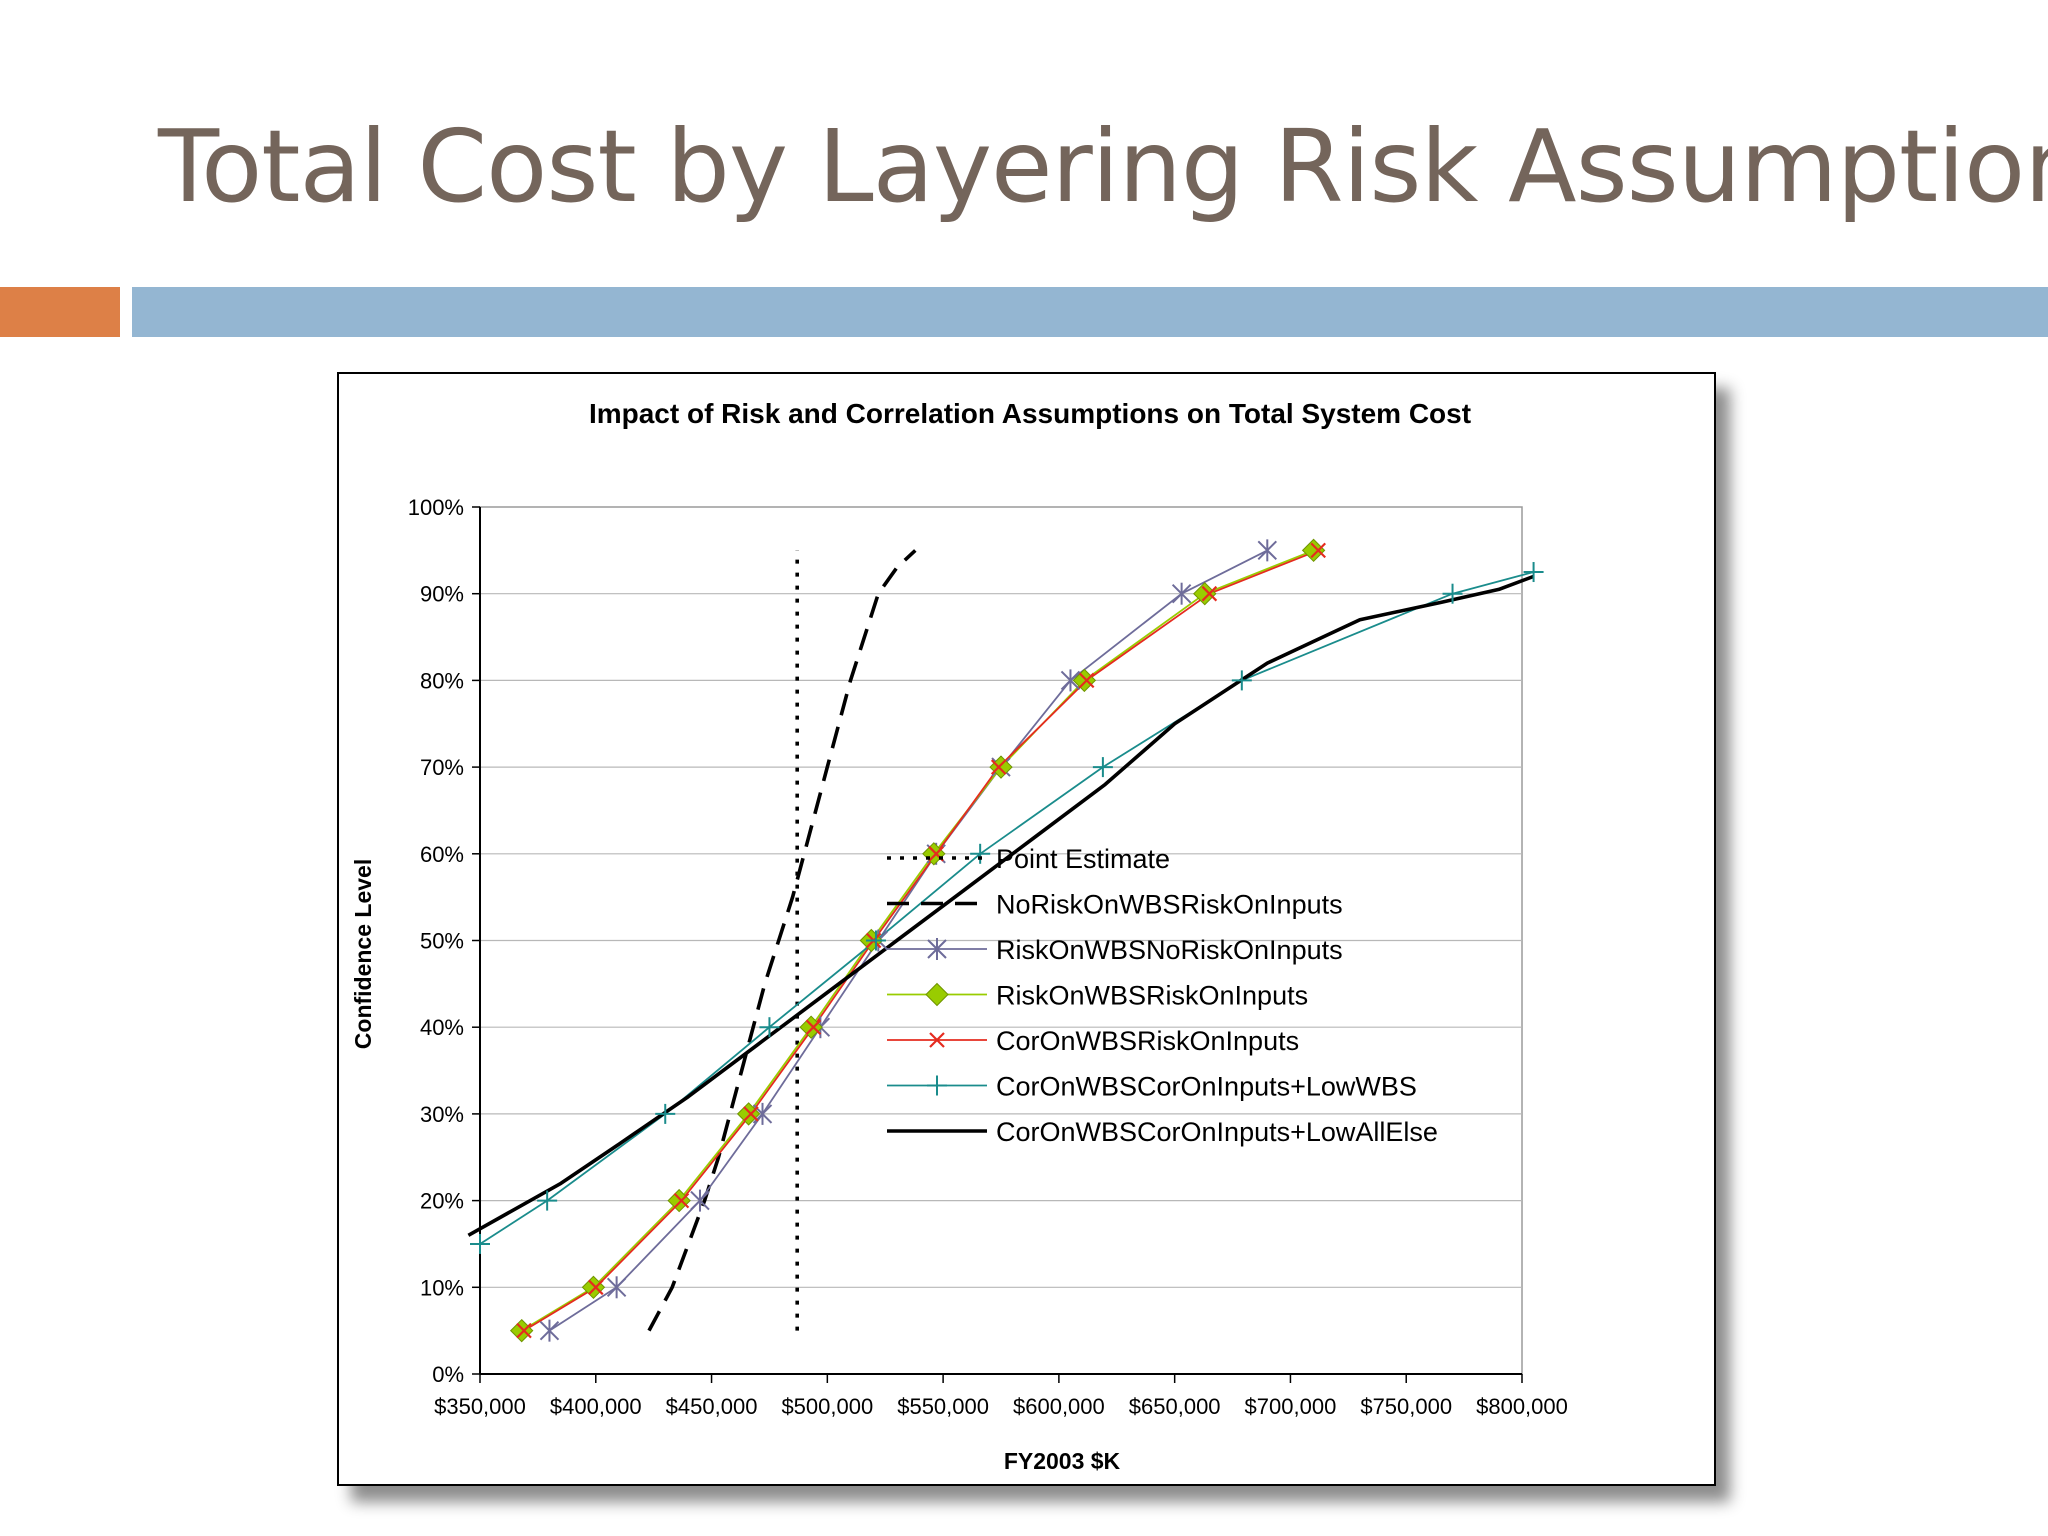 Image resolution: width=2048 pixels, height=1536 pixels. Describe the element at coordinates (1090, 312) in the screenshot. I see `accent-bar-blue` at that location.